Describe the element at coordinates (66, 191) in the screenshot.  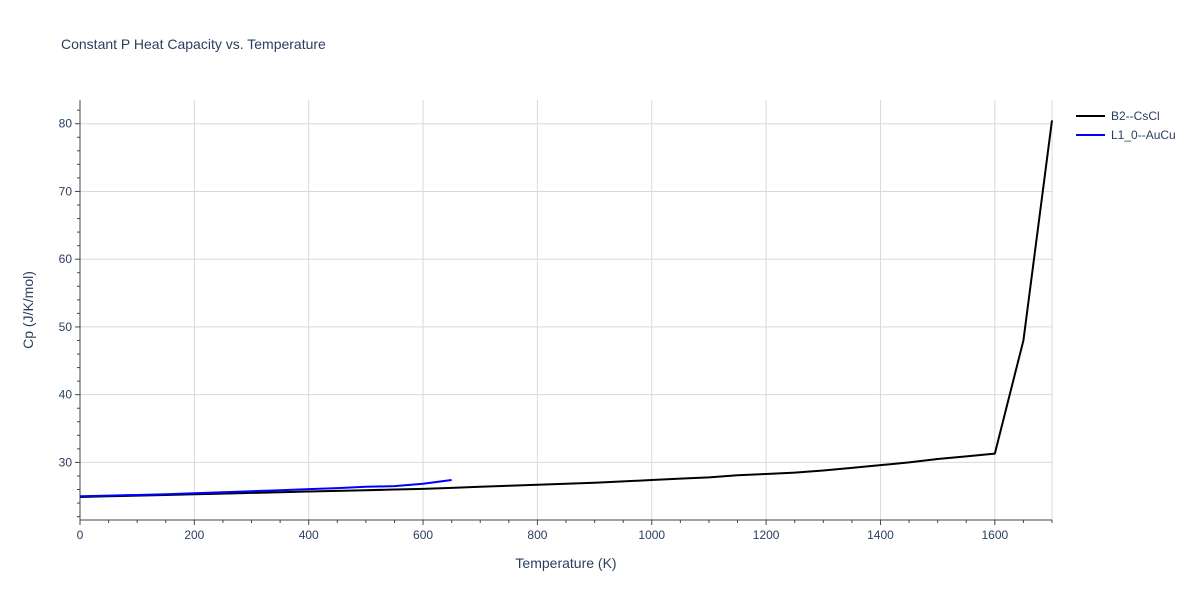
I see `y-tick-label: 70` at that location.